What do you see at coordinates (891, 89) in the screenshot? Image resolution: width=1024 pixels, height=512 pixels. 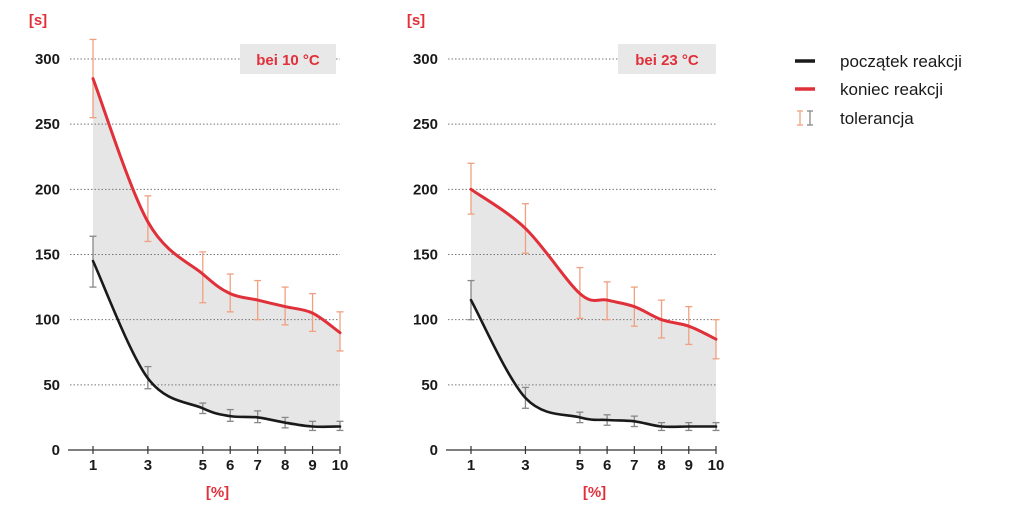 I see `legend-label-1: koniec reakcji` at bounding box center [891, 89].